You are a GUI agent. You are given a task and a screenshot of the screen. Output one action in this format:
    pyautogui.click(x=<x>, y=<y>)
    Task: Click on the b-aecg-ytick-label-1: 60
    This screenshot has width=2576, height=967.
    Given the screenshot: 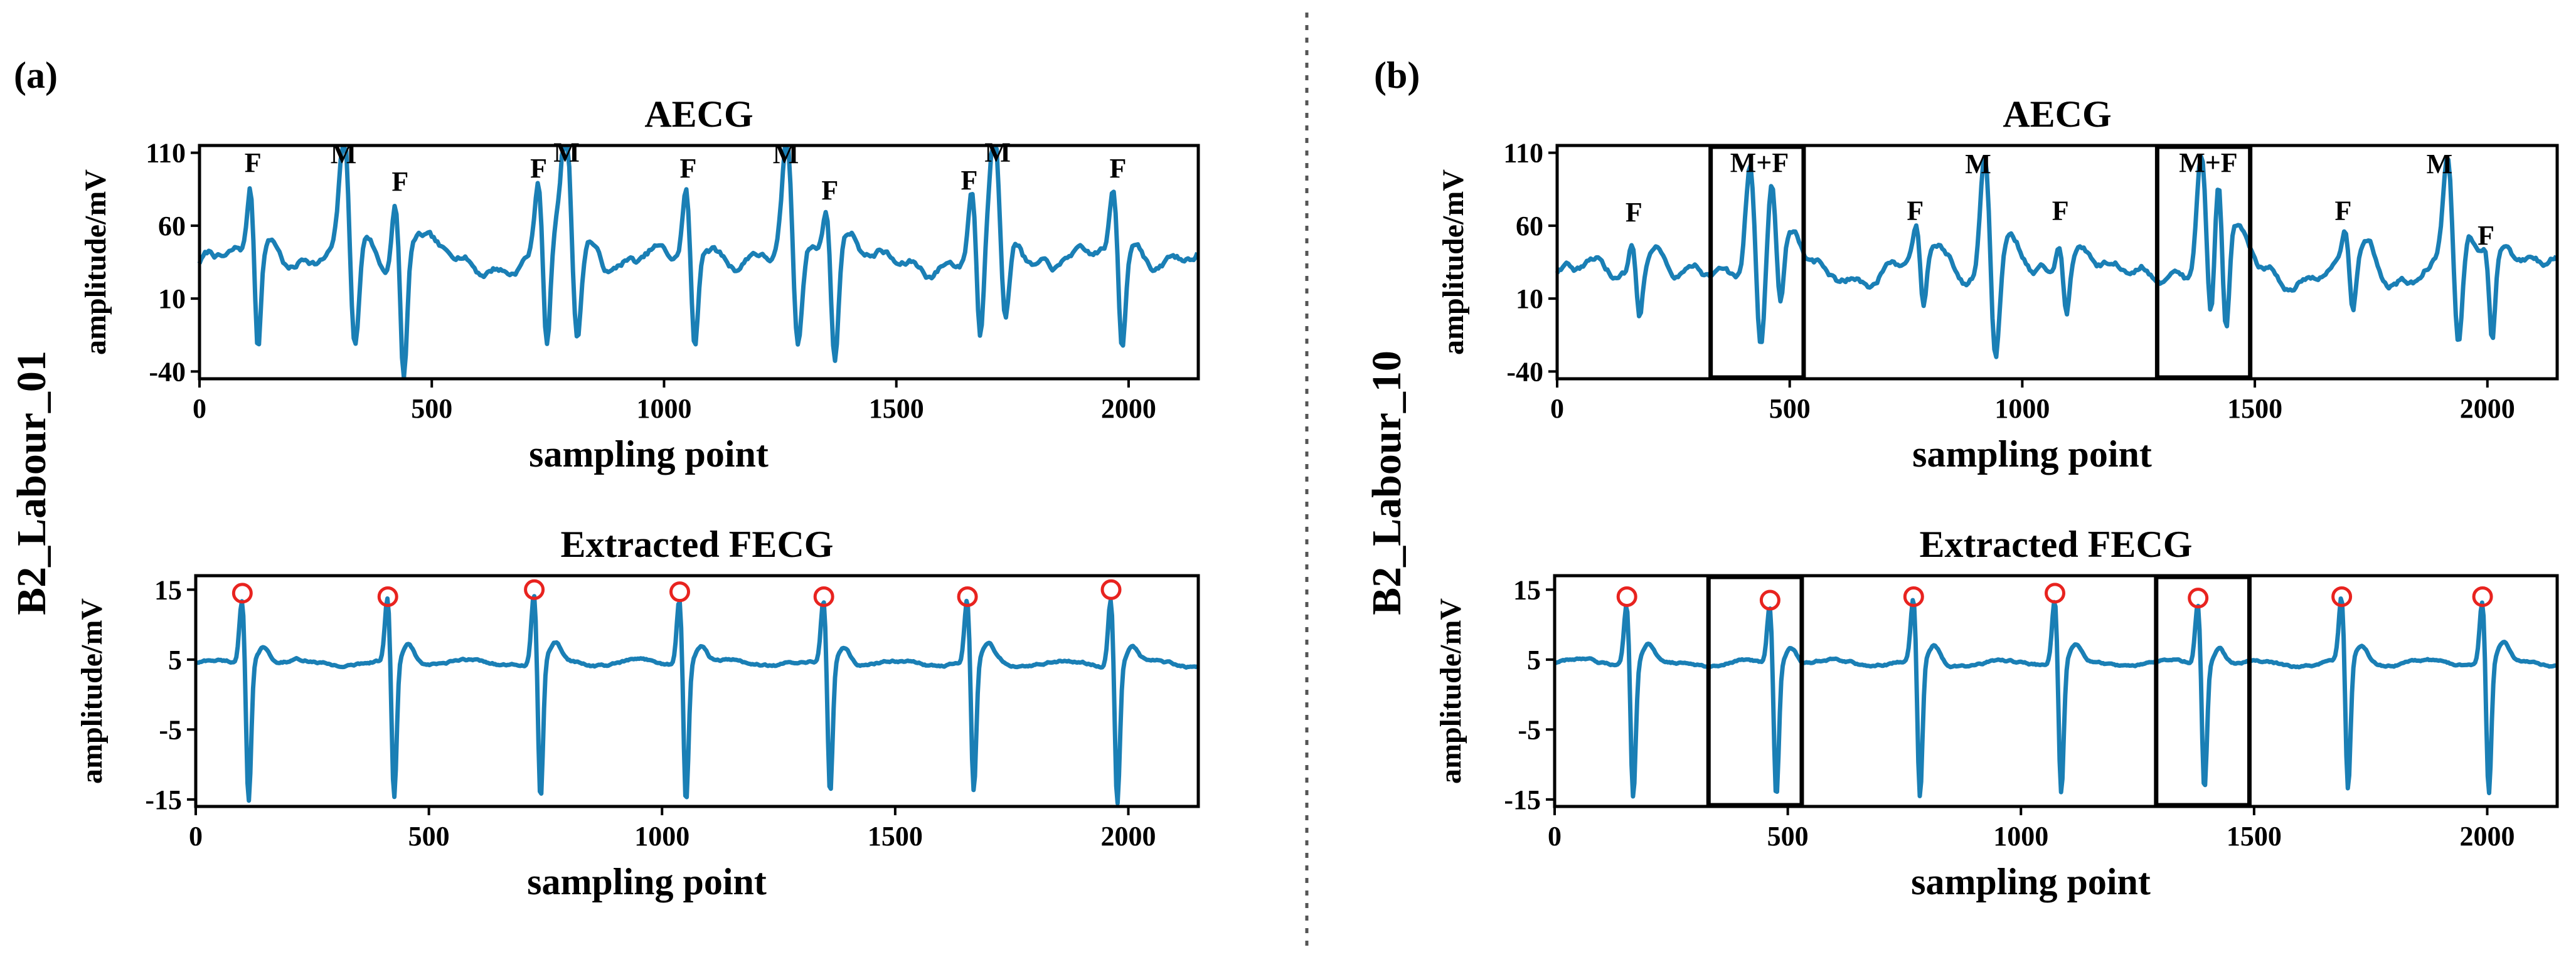 What is the action you would take?
    pyautogui.click(x=1529, y=226)
    